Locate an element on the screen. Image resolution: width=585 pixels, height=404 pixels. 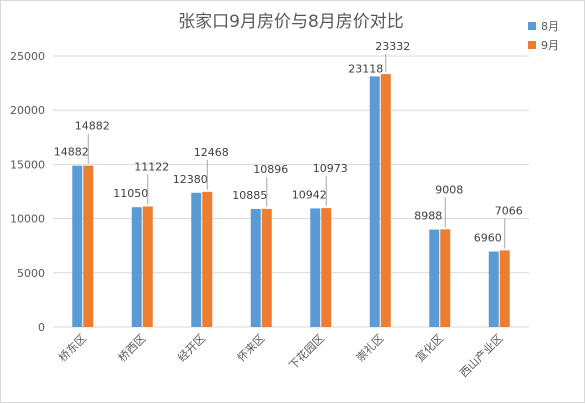
legend-swatch-aug is located at coordinates (532, 26).